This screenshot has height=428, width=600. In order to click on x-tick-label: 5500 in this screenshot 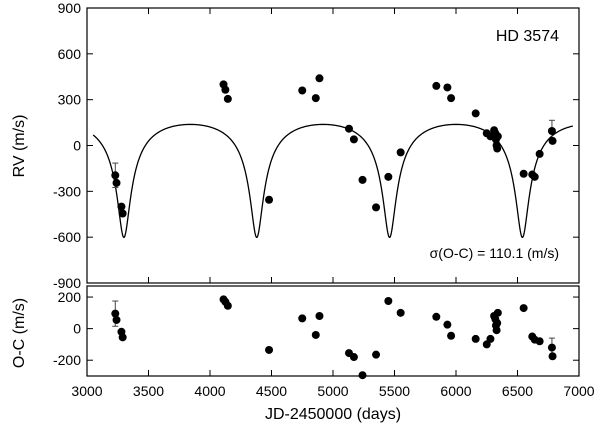, I will do `click(394, 391)`.